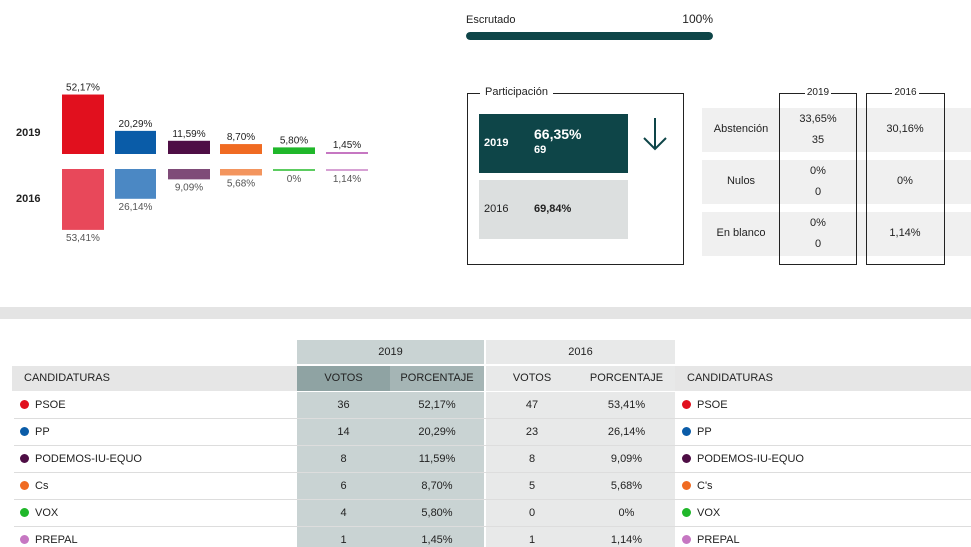  I want to click on nulos-2019-num: 0, so click(818, 192).